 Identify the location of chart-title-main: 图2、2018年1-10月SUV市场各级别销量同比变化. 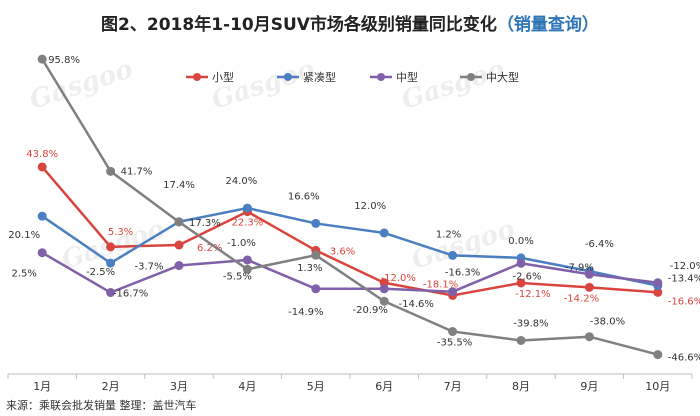
(299, 25).